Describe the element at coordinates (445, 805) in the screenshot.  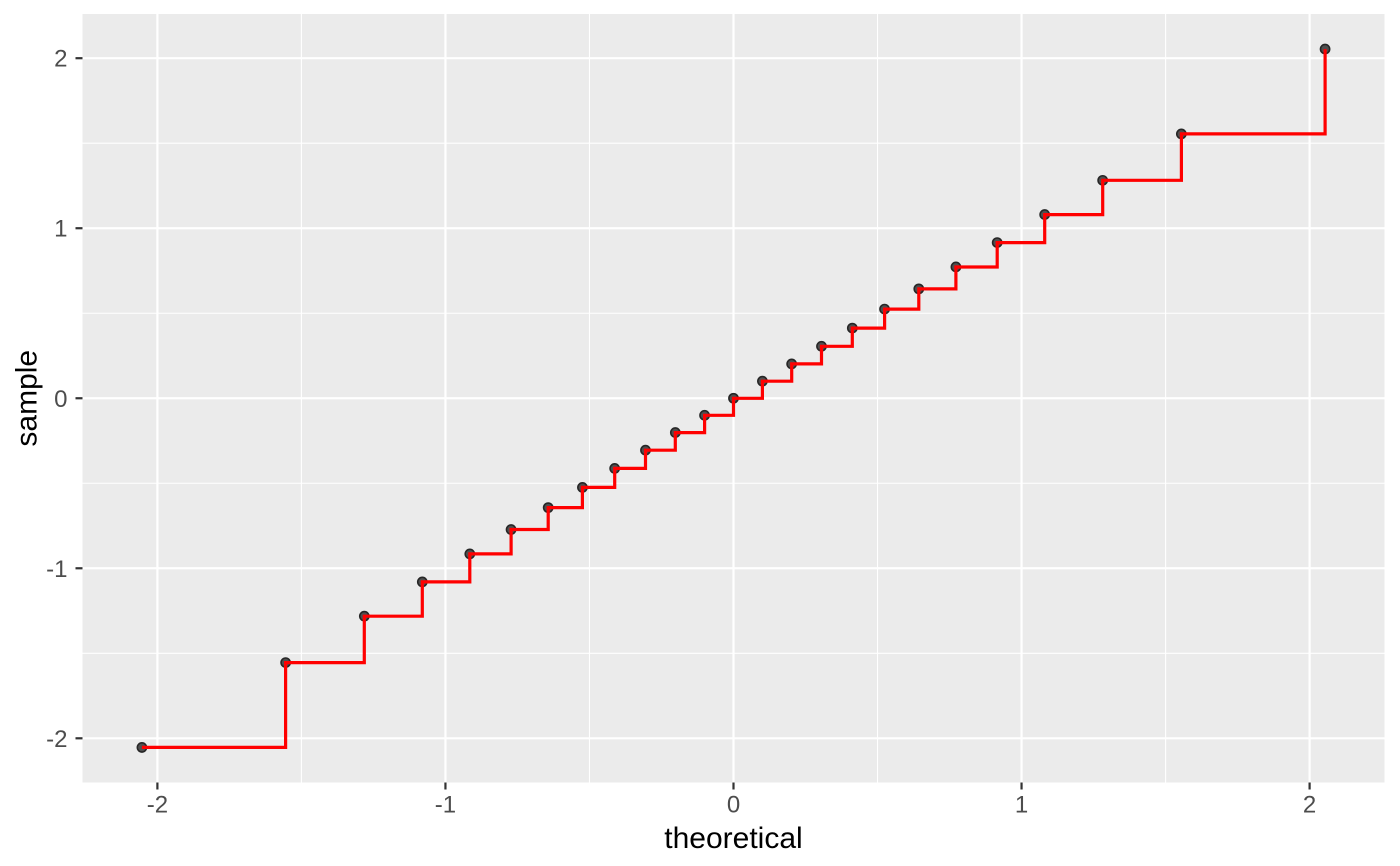
I see `x-tick-label: -1` at that location.